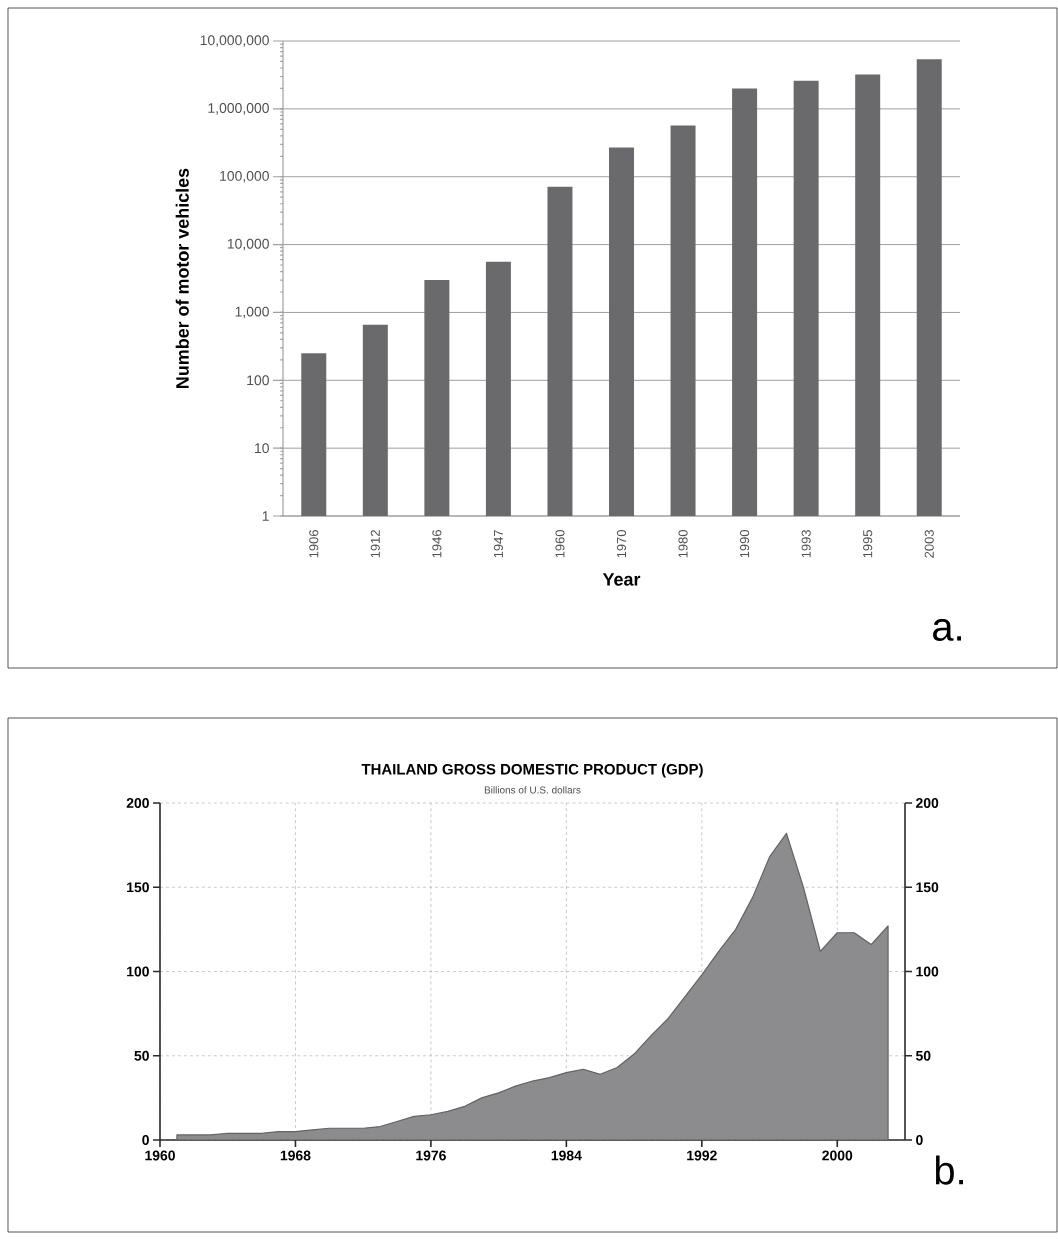 The image size is (1058, 1240). Describe the element at coordinates (837, 1155) in the screenshot. I see `x-tick-label: 2000` at that location.